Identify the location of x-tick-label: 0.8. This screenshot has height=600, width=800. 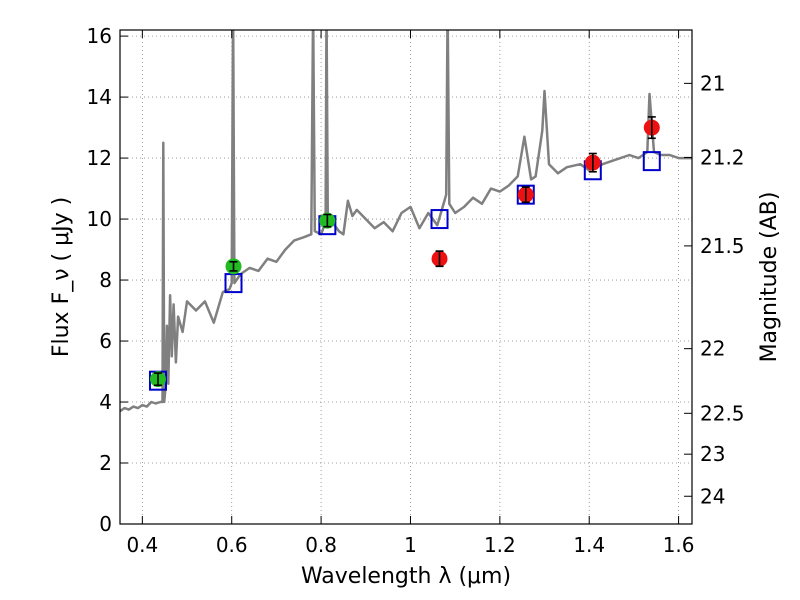
(321, 545).